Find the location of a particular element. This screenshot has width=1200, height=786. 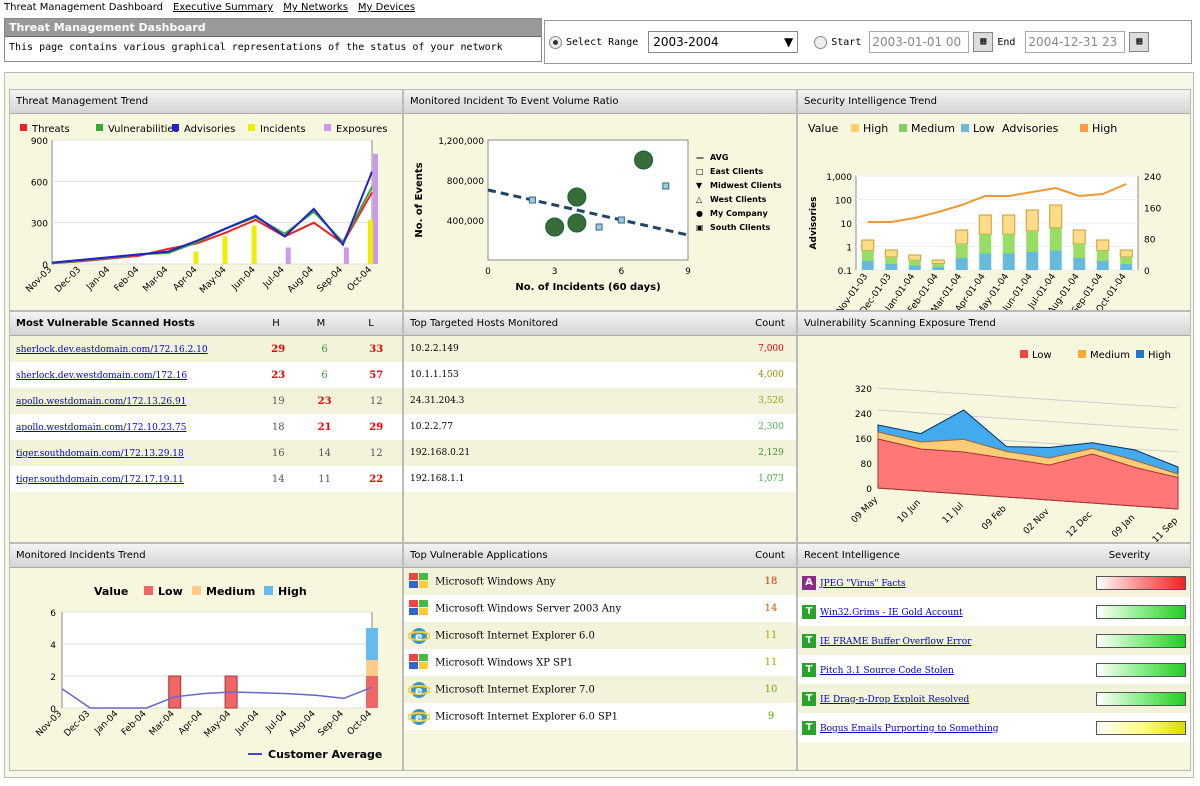

legend-label: Advisories is located at coordinates (1030, 128).